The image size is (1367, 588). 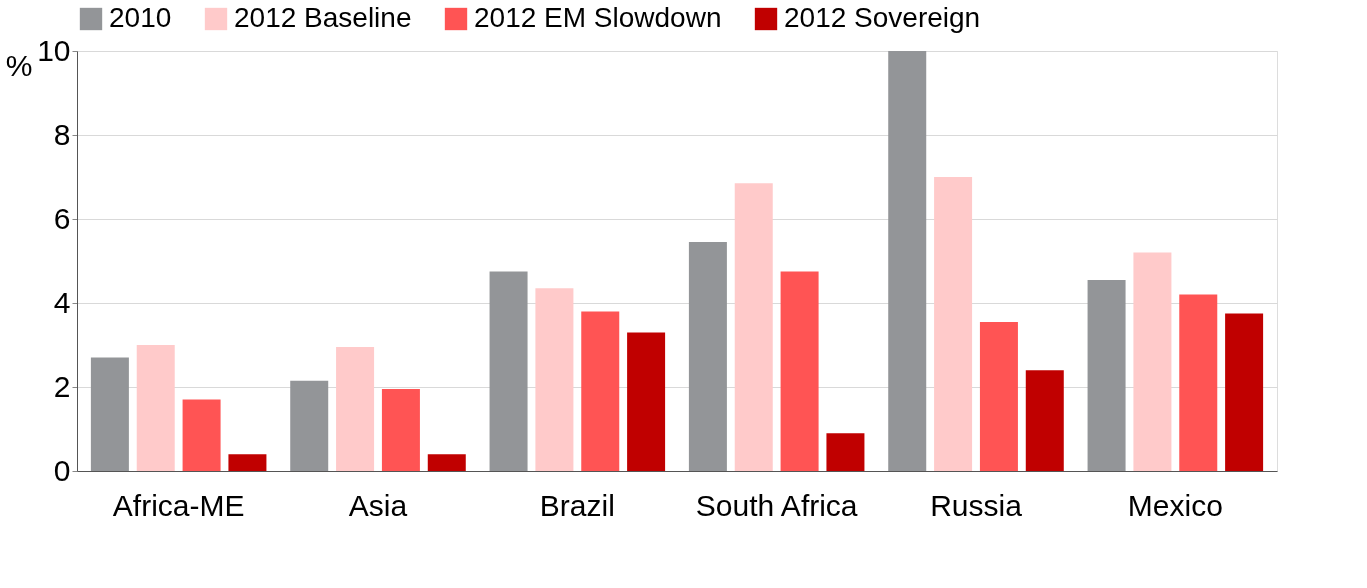 I want to click on x-tick-label: Mexico, so click(x=1175, y=505).